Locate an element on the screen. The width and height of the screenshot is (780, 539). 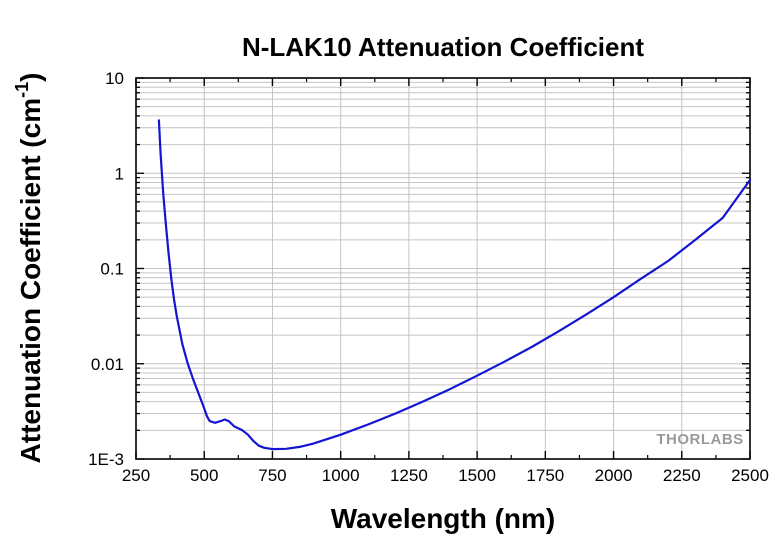
x-tick-label: 250 is located at coordinates (136, 475).